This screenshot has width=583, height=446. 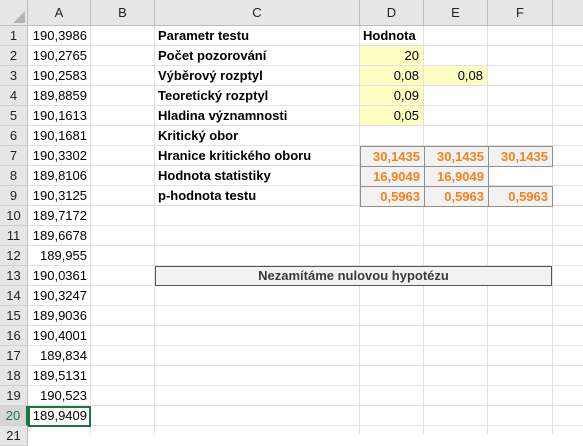 I want to click on cell-c9: p-hodnota testu, so click(x=207, y=195).